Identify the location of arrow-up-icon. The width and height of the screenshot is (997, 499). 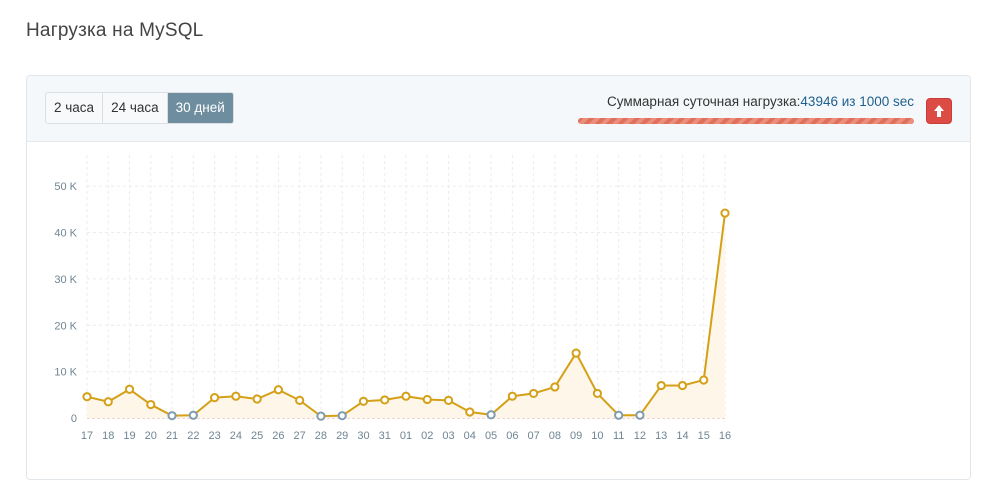
(939, 111).